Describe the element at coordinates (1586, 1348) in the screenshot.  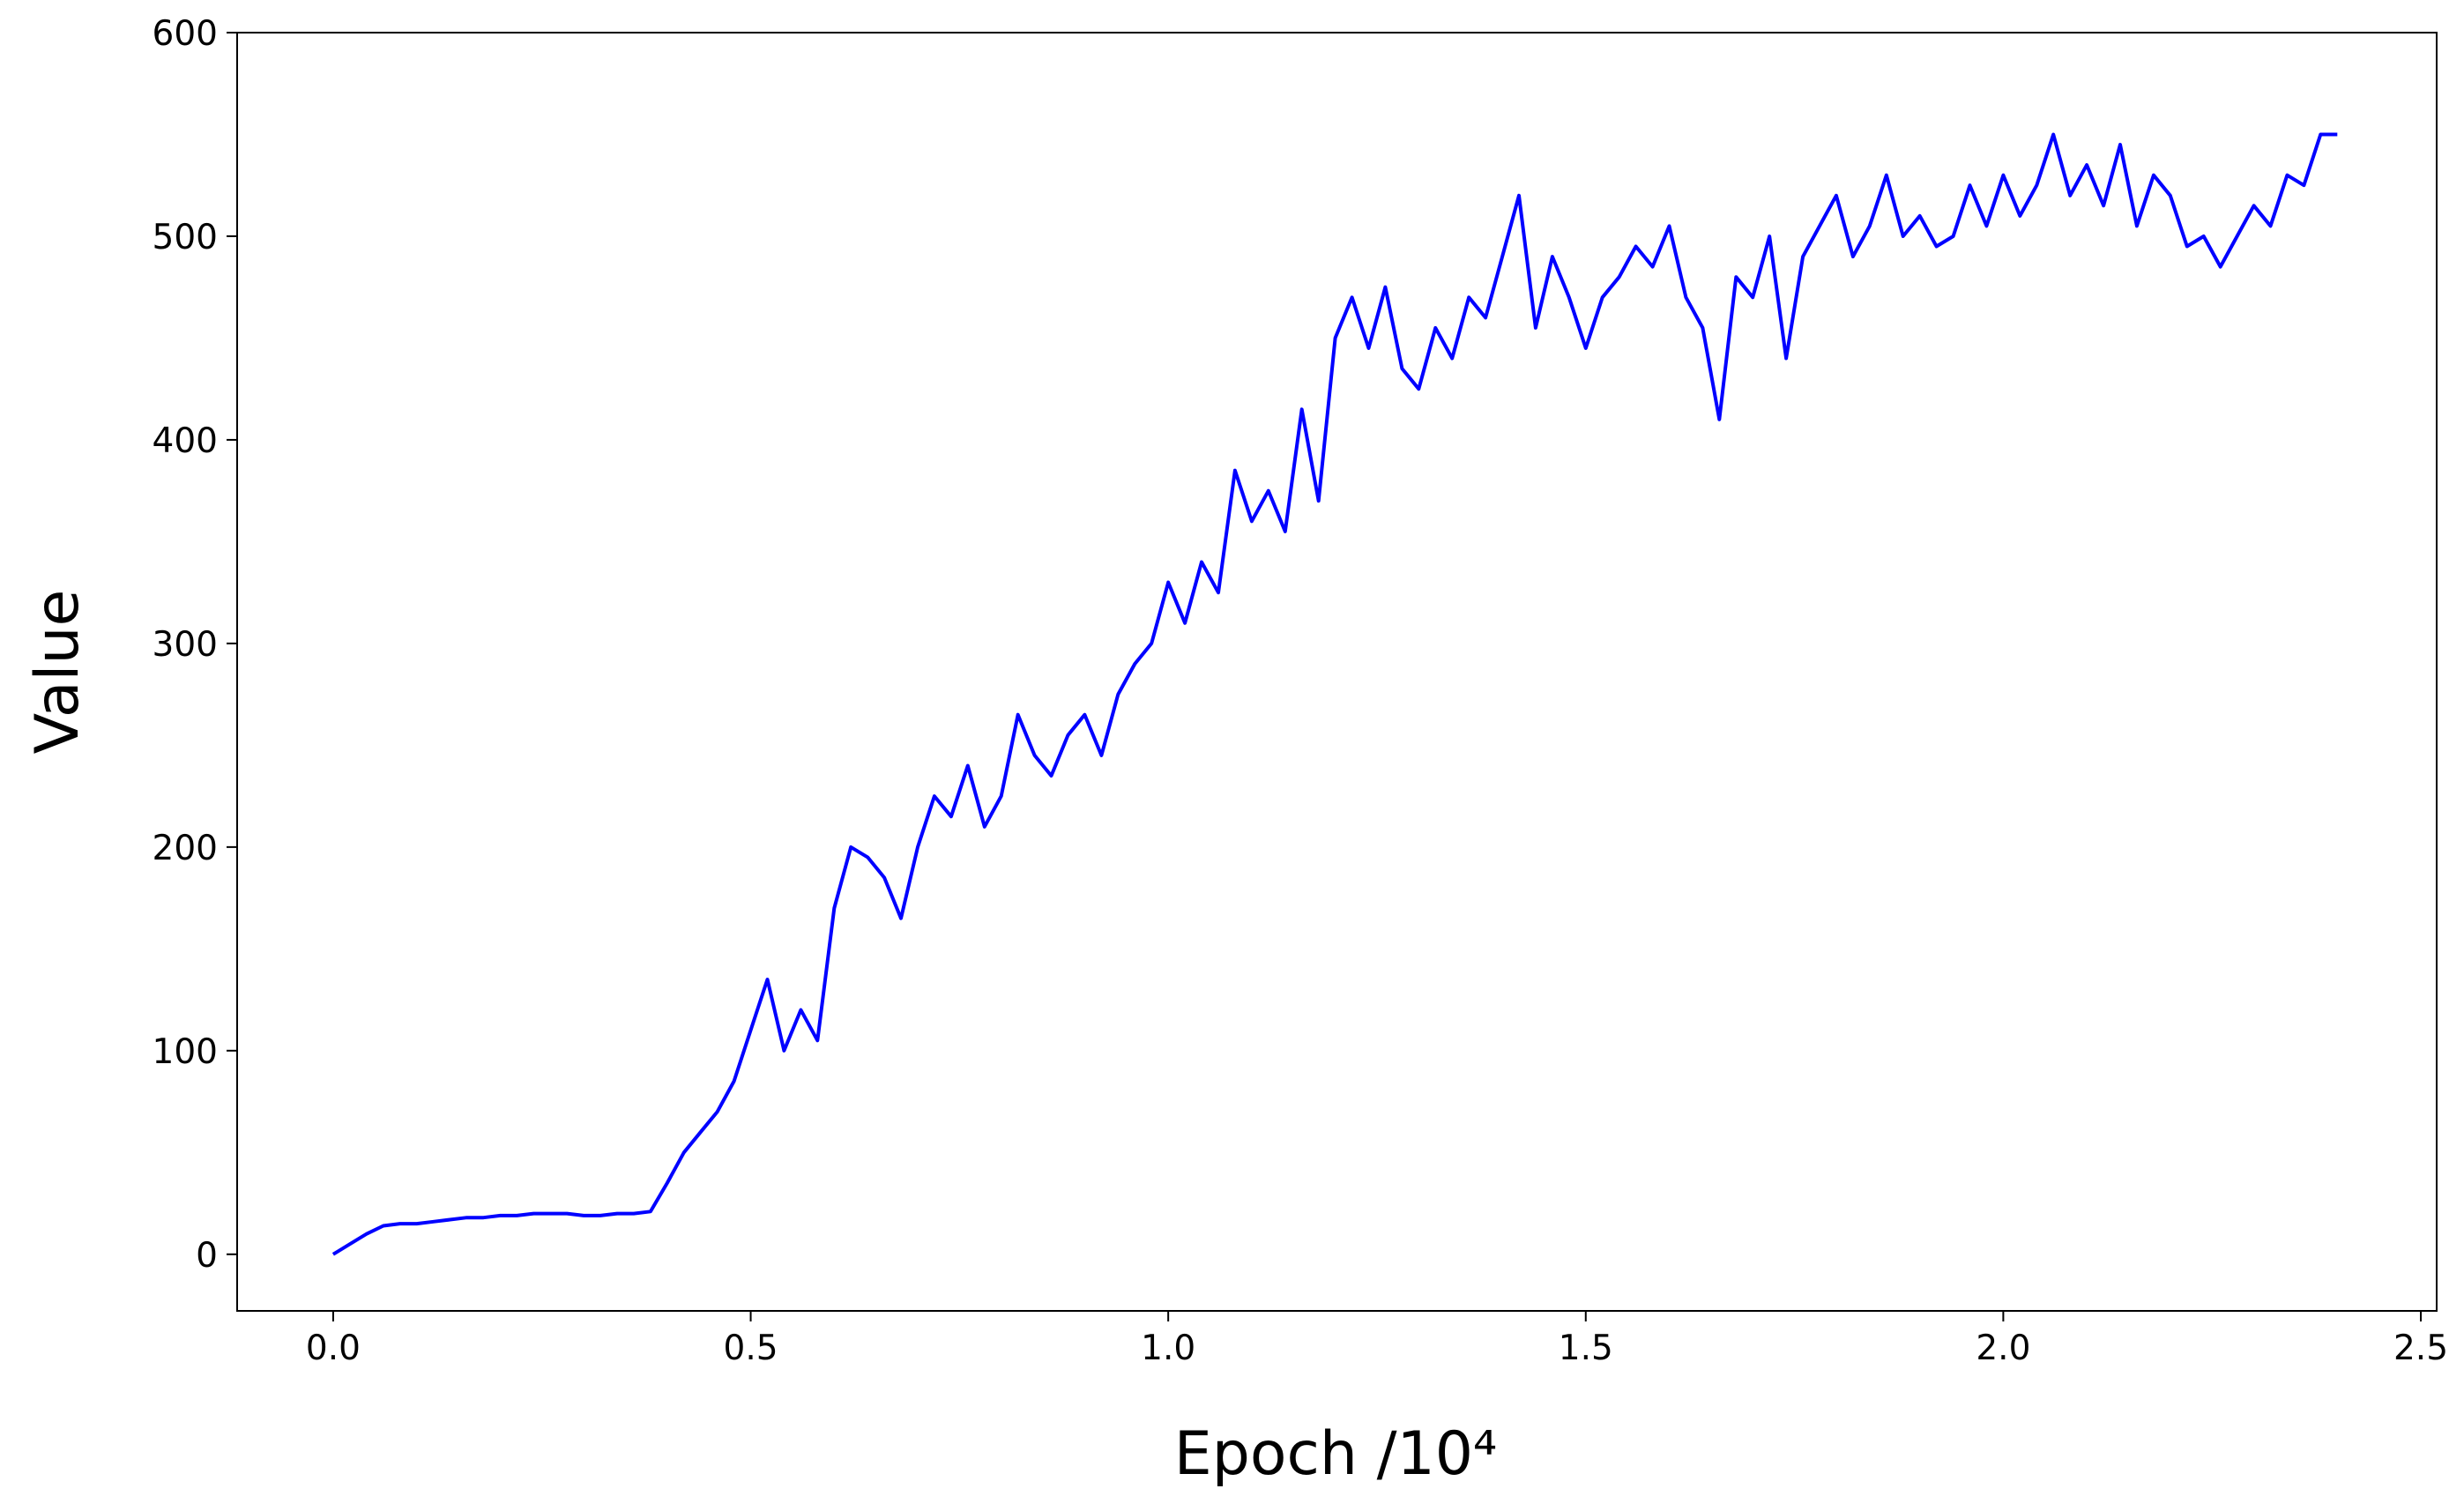
I see `x-tick-label: 1.5` at that location.